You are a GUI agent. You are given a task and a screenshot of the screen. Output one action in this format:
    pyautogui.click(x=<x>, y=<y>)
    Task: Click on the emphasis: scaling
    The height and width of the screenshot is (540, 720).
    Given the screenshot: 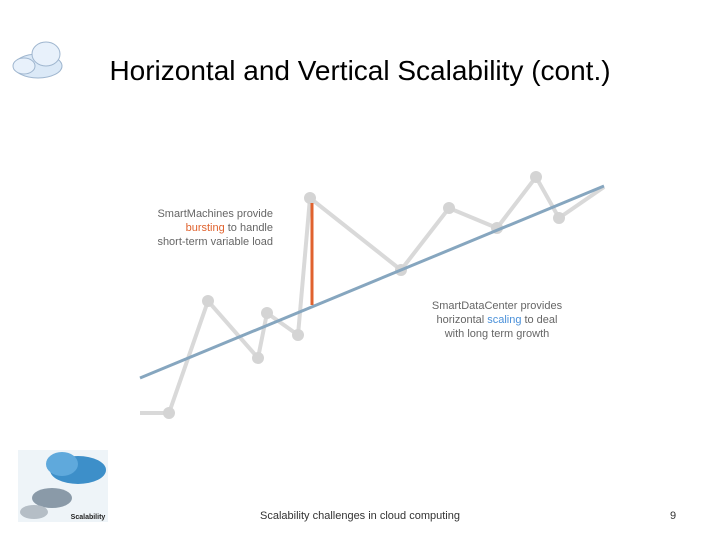 What is the action you would take?
    pyautogui.click(x=504, y=320)
    